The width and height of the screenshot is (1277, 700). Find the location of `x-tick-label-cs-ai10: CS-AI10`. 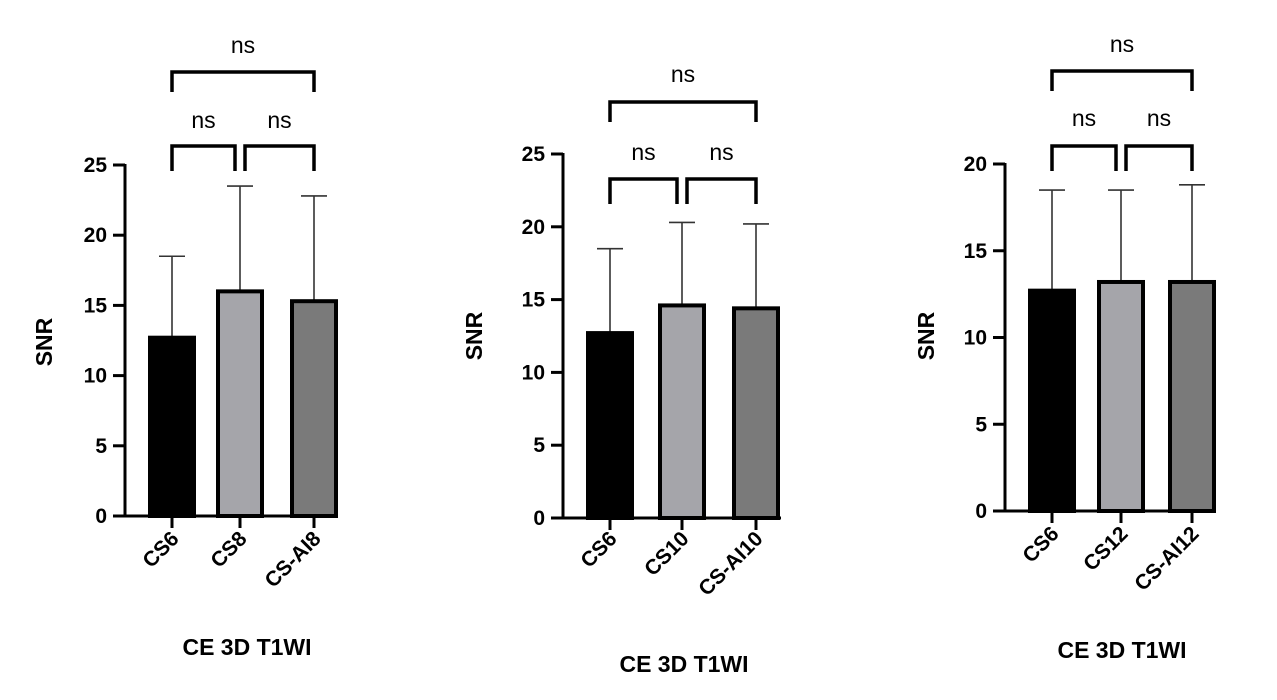

x-tick-label-cs-ai10: CS-AI10 is located at coordinates (730, 563).